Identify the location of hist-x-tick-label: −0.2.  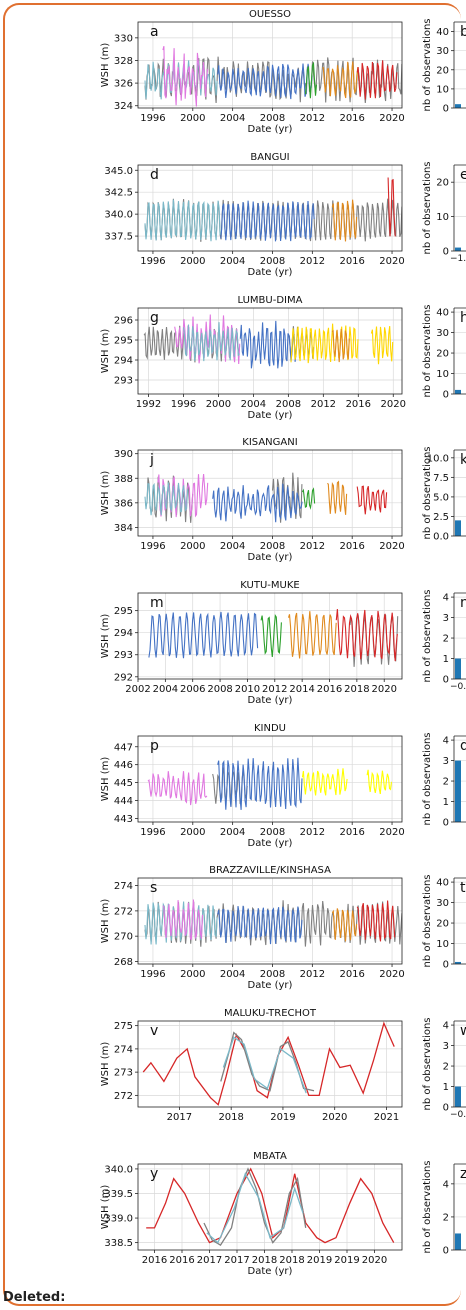
(458, 687).